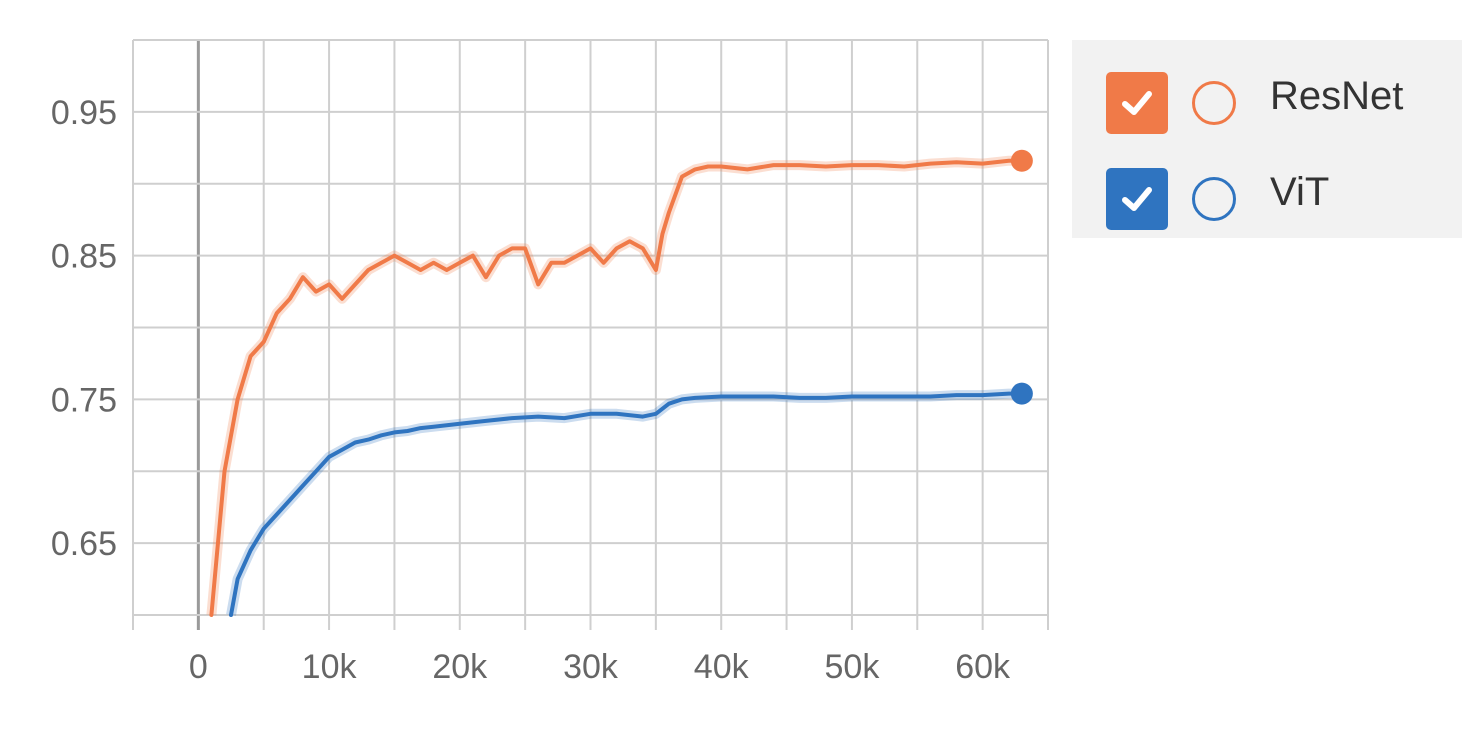  What do you see at coordinates (722, 667) in the screenshot?
I see `x-tick-label: 40k` at bounding box center [722, 667].